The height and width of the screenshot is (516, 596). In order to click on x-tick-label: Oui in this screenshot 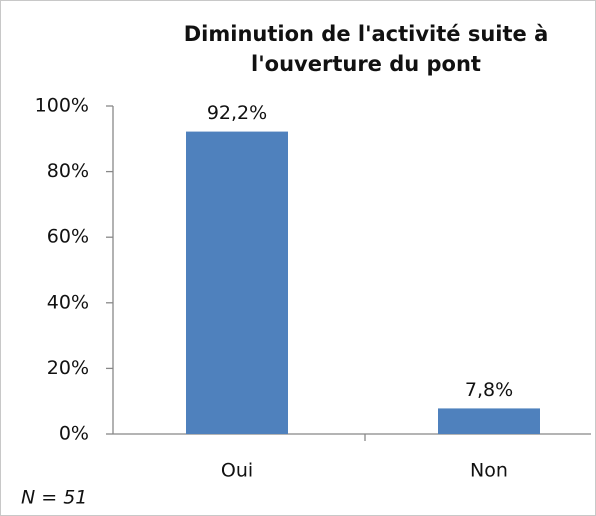, I will do `click(237, 471)`.